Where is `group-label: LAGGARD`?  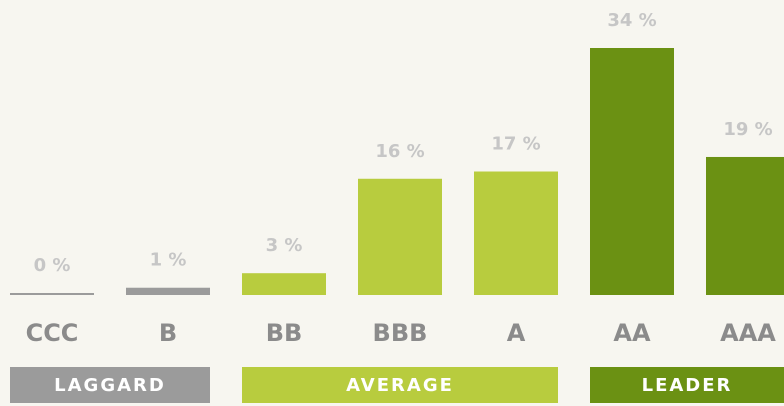 group-label: LAGGARD is located at coordinates (110, 385).